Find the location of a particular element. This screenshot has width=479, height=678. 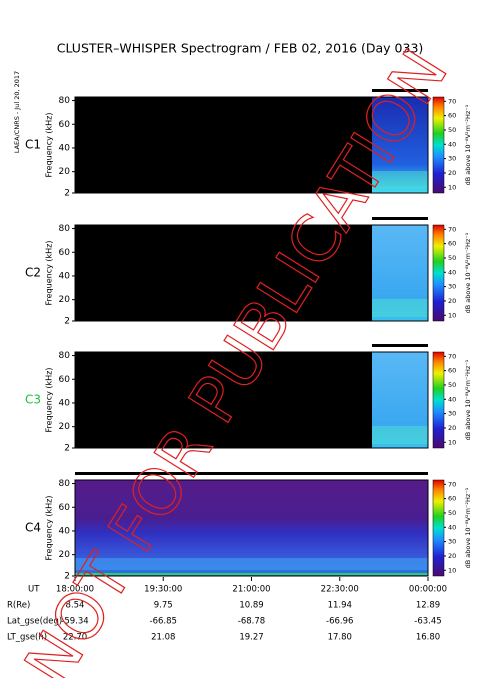

x-tick-label: 22:30:00 is located at coordinates (340, 590).